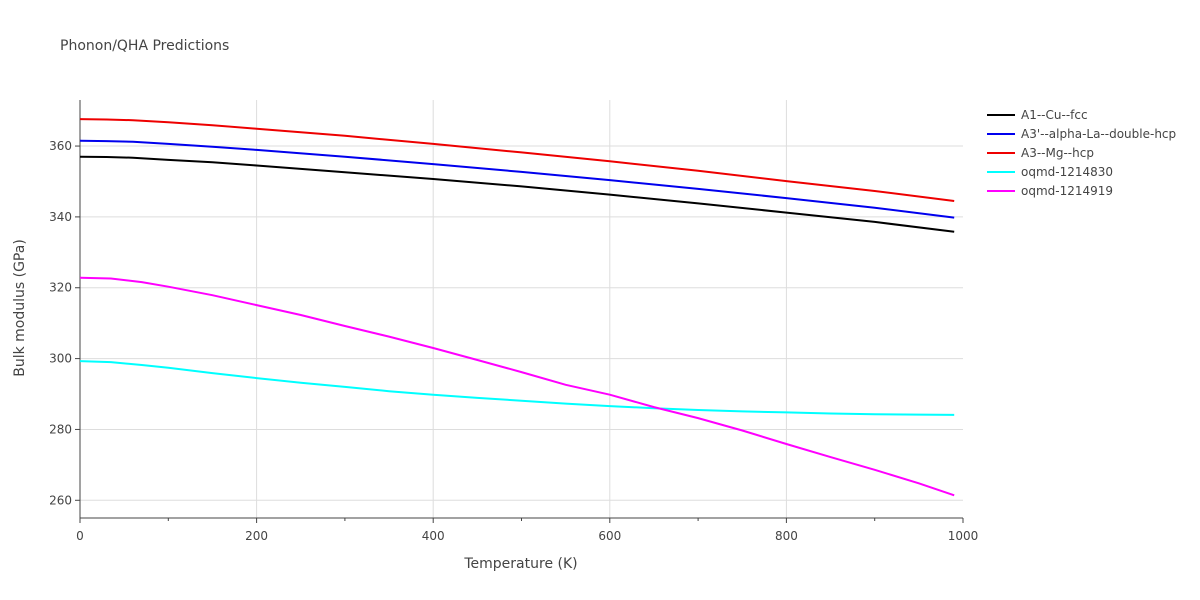  Describe the element at coordinates (60, 359) in the screenshot. I see `y-tick-label: 300` at that location.